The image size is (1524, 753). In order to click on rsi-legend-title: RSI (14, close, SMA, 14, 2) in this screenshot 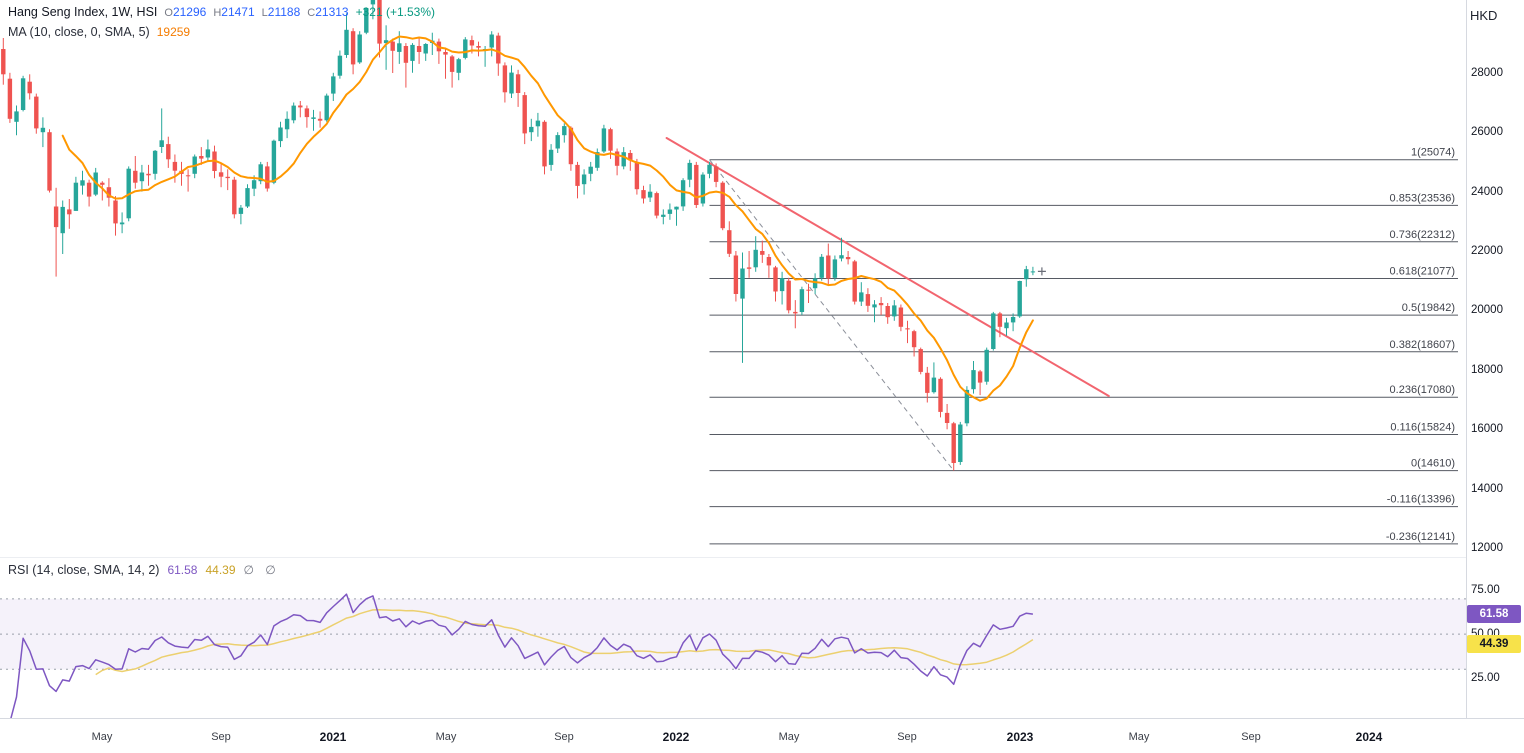, I will do `click(84, 570)`.